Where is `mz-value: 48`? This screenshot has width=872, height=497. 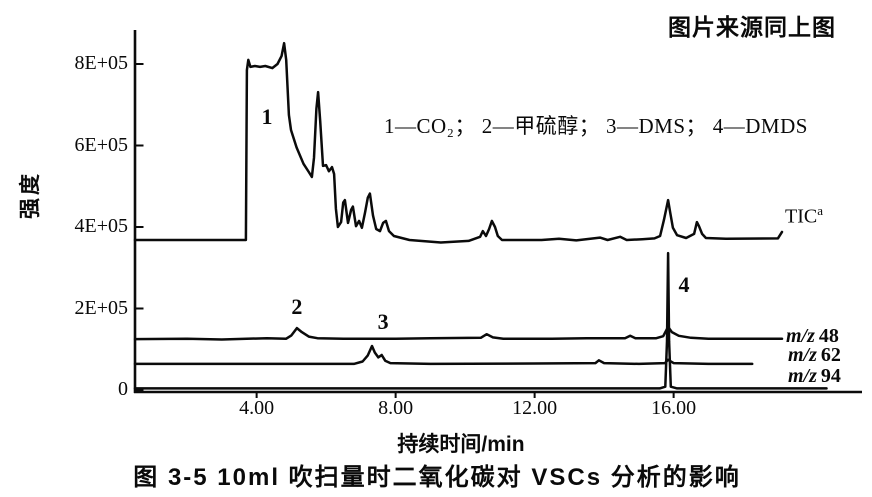 mz-value: 48 is located at coordinates (828, 336).